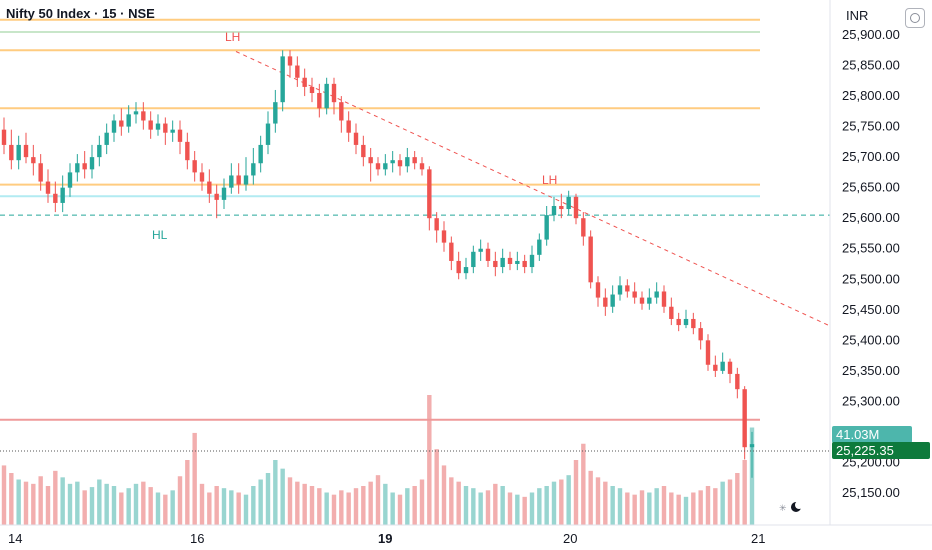  What do you see at coordinates (871, 339) in the screenshot?
I see `price-tick-label: 25,400.00` at bounding box center [871, 339].